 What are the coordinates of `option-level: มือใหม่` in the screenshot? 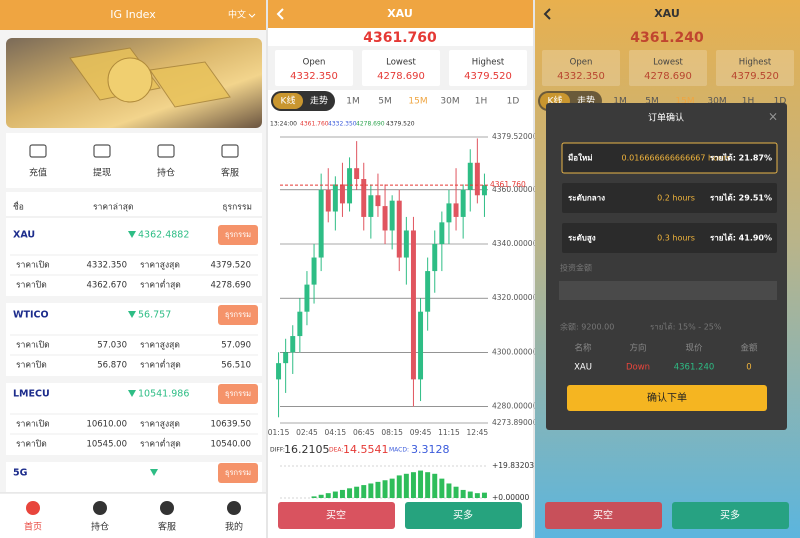 It's located at (580, 158).